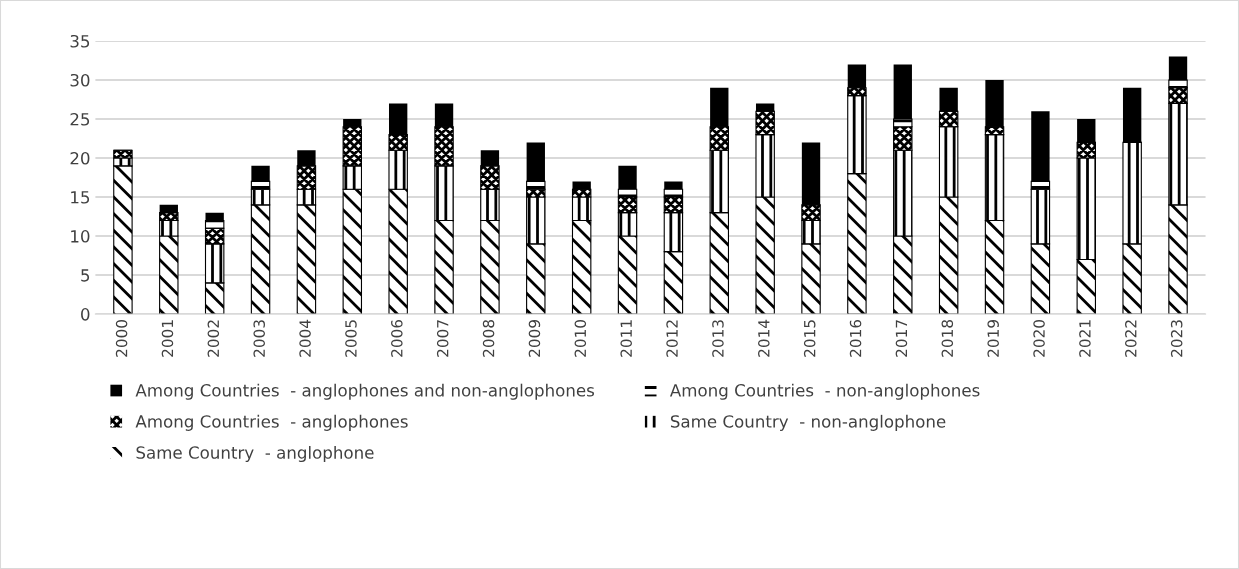  I want to click on y-tick-label: 20, so click(80, 158).